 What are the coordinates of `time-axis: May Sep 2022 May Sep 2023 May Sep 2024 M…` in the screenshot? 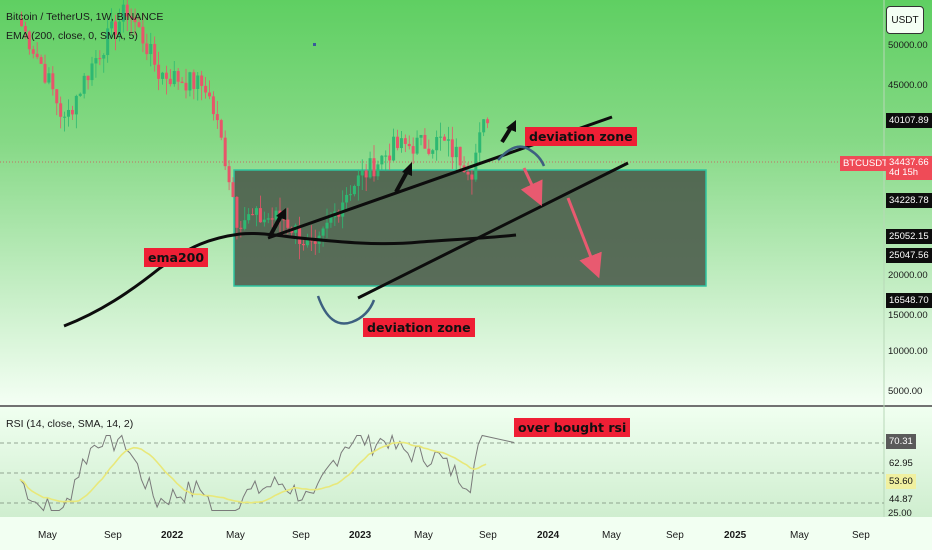 It's located at (454, 535).